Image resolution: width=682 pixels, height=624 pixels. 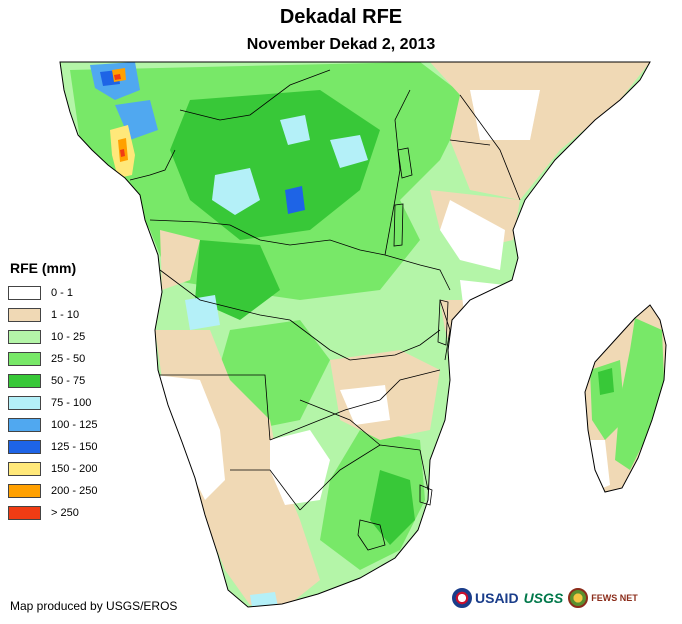 I want to click on legend-label: 50 - 75, so click(x=68, y=381).